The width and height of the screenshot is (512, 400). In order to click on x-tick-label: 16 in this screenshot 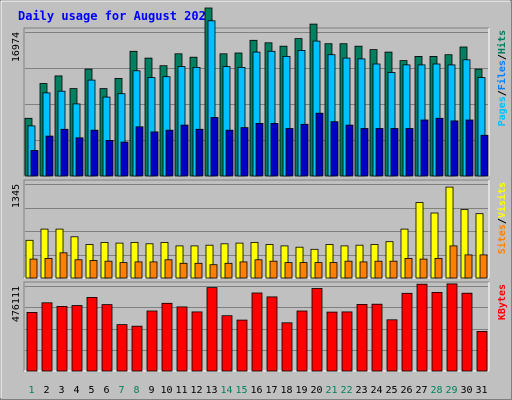, I will do `click(256, 390)`.